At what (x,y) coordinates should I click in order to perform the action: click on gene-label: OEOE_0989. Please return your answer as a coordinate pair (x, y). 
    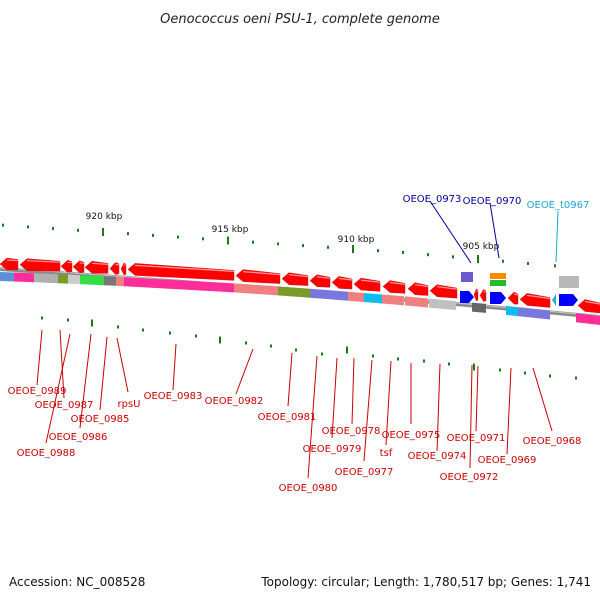
    Looking at the image, I should click on (37, 391).